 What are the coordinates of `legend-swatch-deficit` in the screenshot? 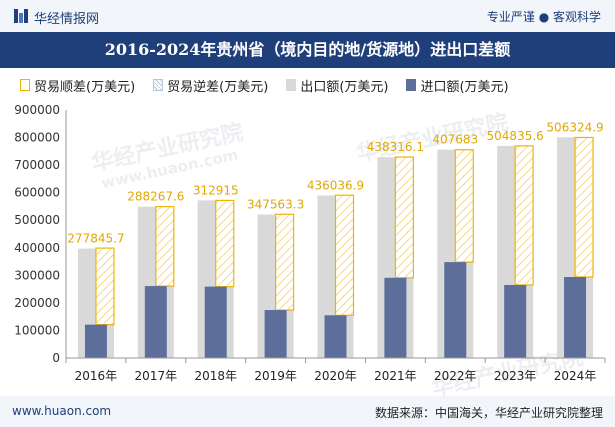 It's located at (158, 85).